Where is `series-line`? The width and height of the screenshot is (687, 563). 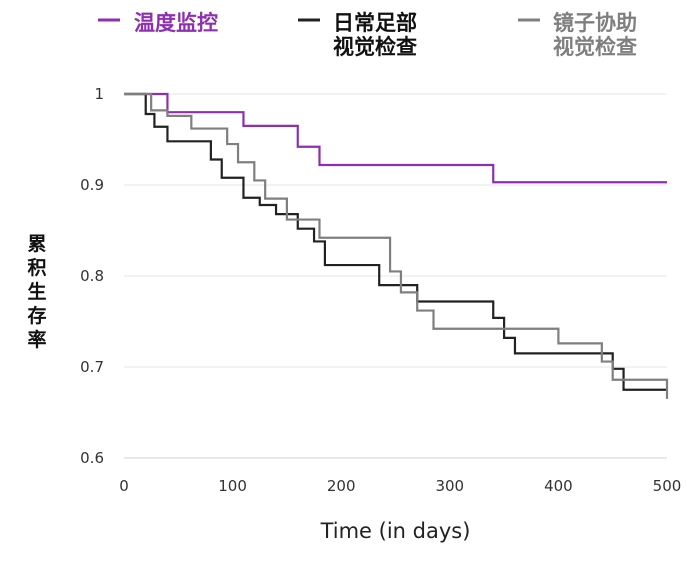
series-line is located at coordinates (395, 138).